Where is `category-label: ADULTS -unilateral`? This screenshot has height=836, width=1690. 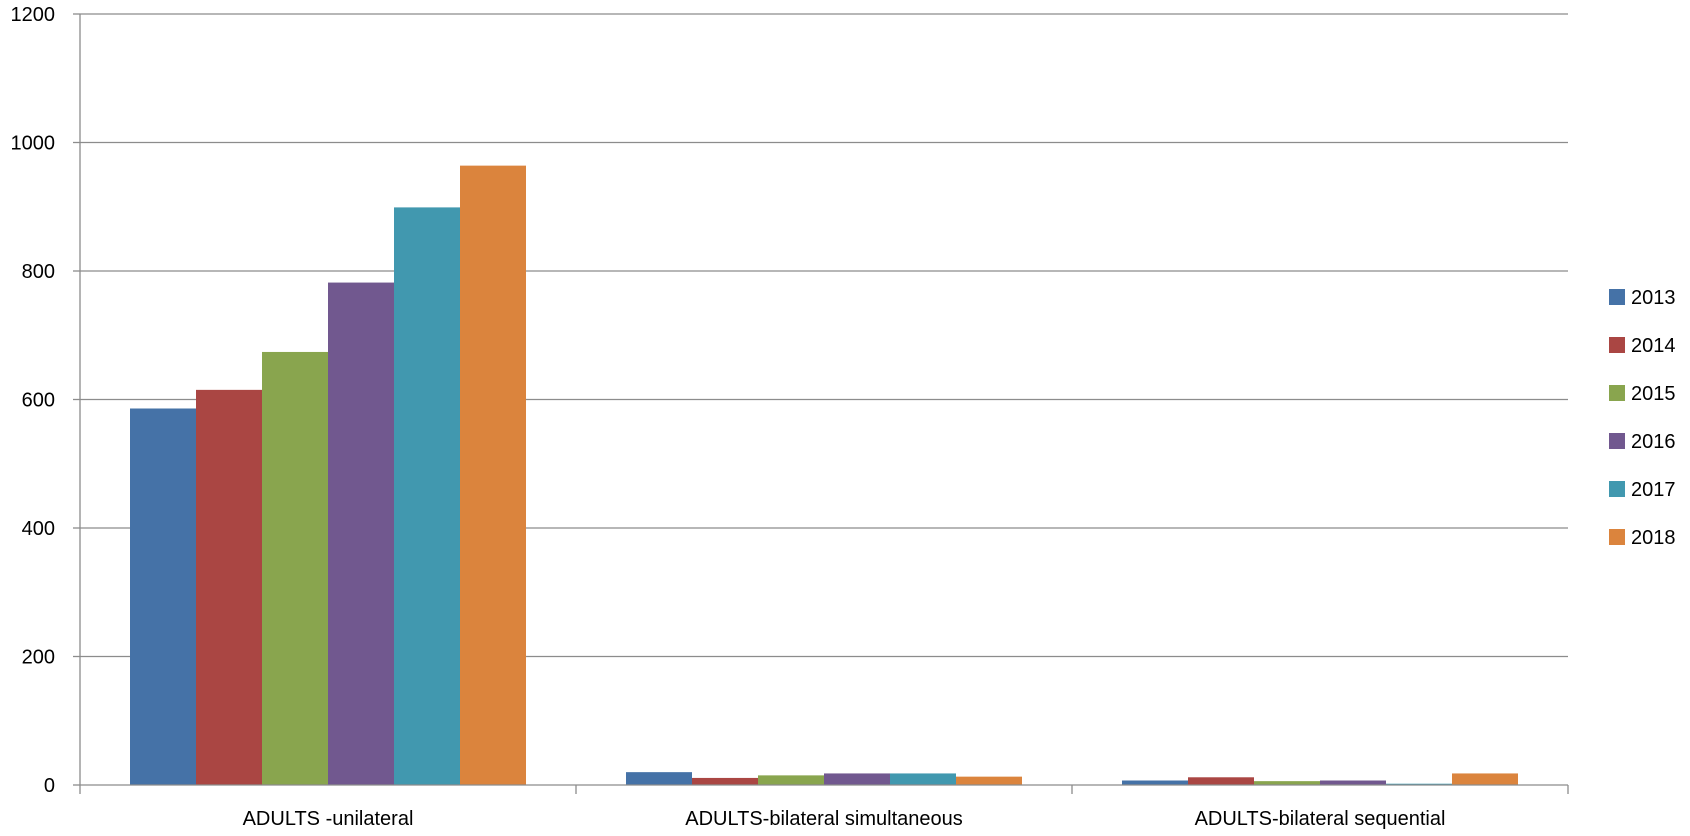
category-label: ADULTS -unilateral is located at coordinates (328, 819).